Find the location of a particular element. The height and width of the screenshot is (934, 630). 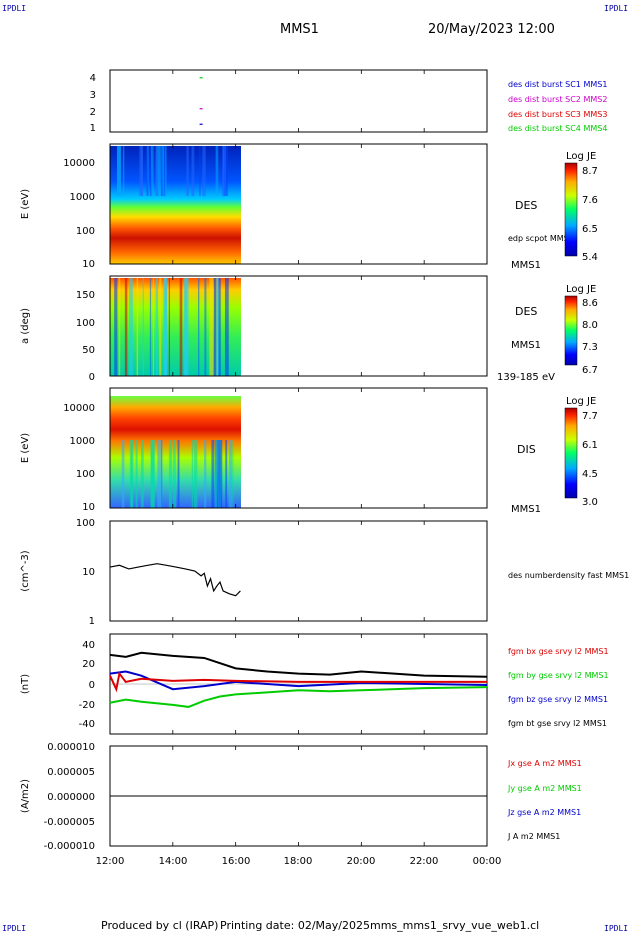

bfield-series-lines is located at coordinates (298, 679).